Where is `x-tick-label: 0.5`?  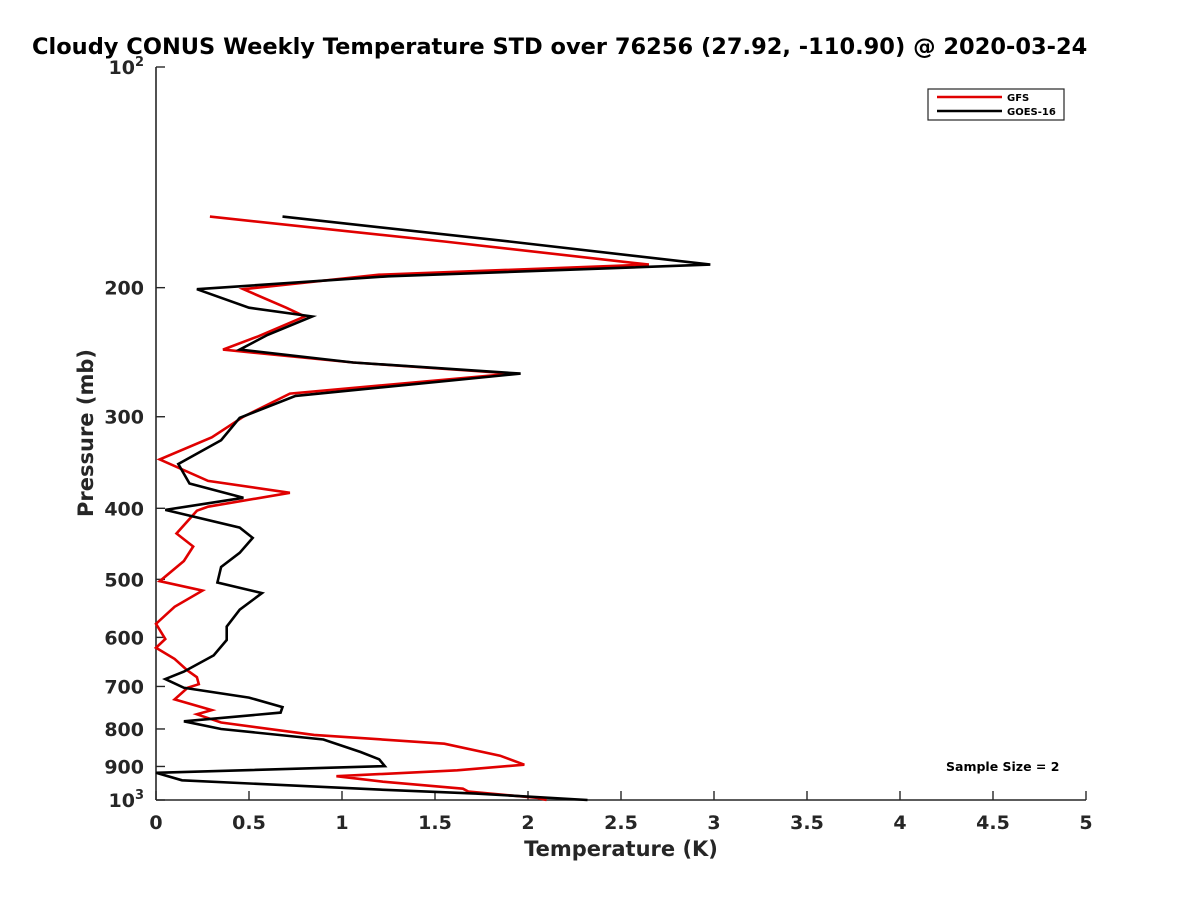
x-tick-label: 0.5 is located at coordinates (249, 823).